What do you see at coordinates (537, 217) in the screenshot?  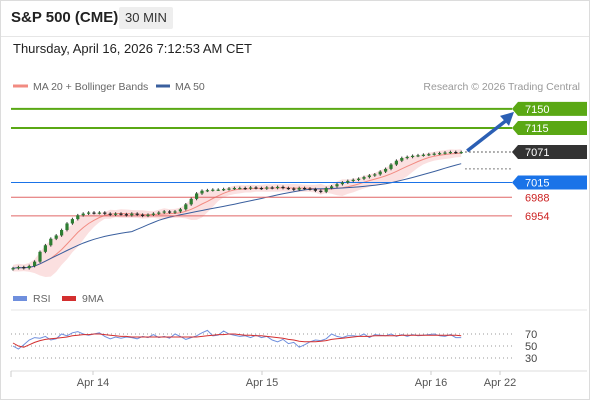 I see `level-label-6954: 6954` at bounding box center [537, 217].